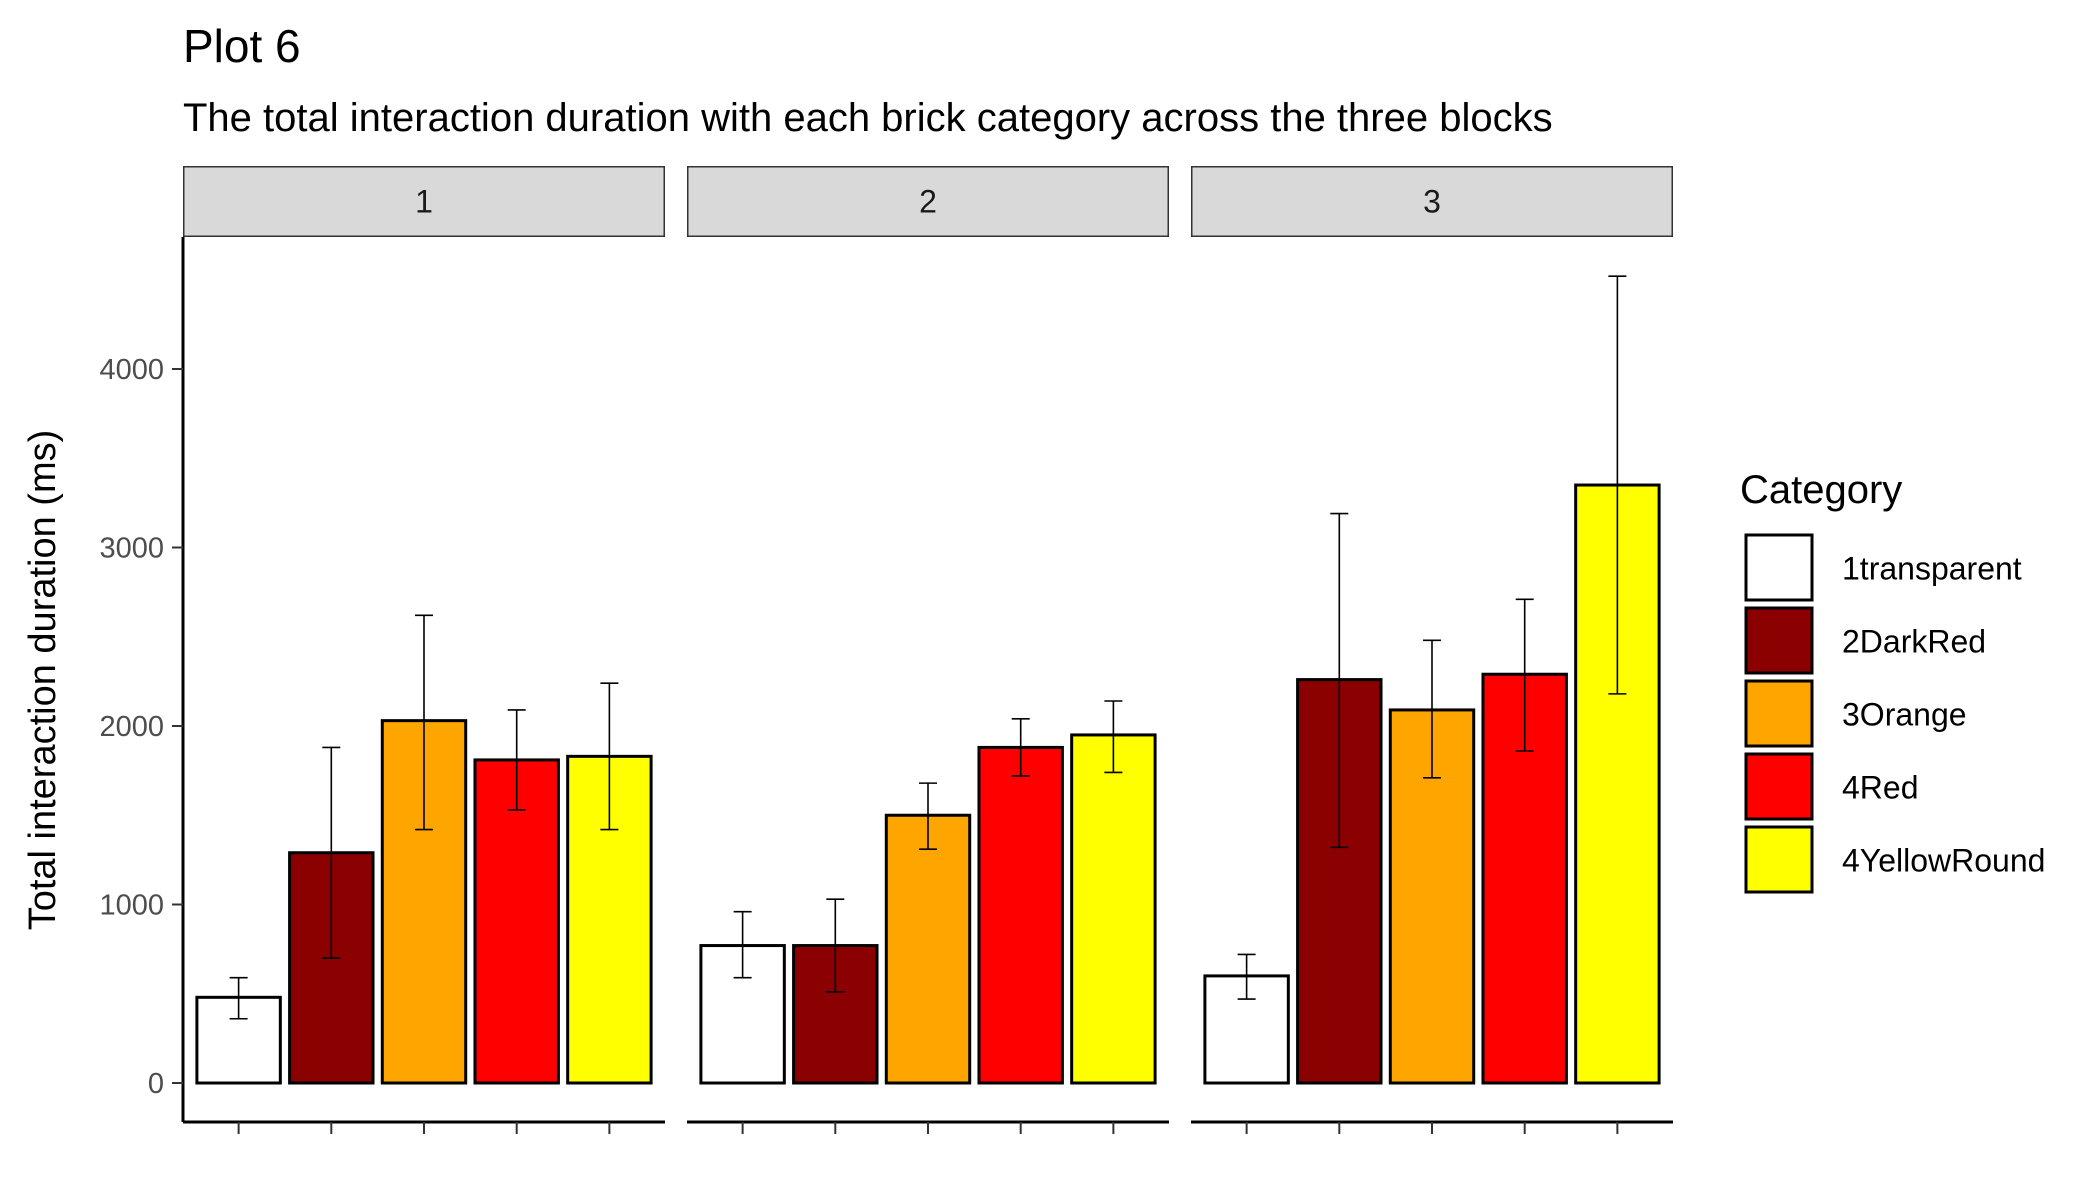  Describe the element at coordinates (156, 1084) in the screenshot. I see `y-tick-label: 0` at that location.